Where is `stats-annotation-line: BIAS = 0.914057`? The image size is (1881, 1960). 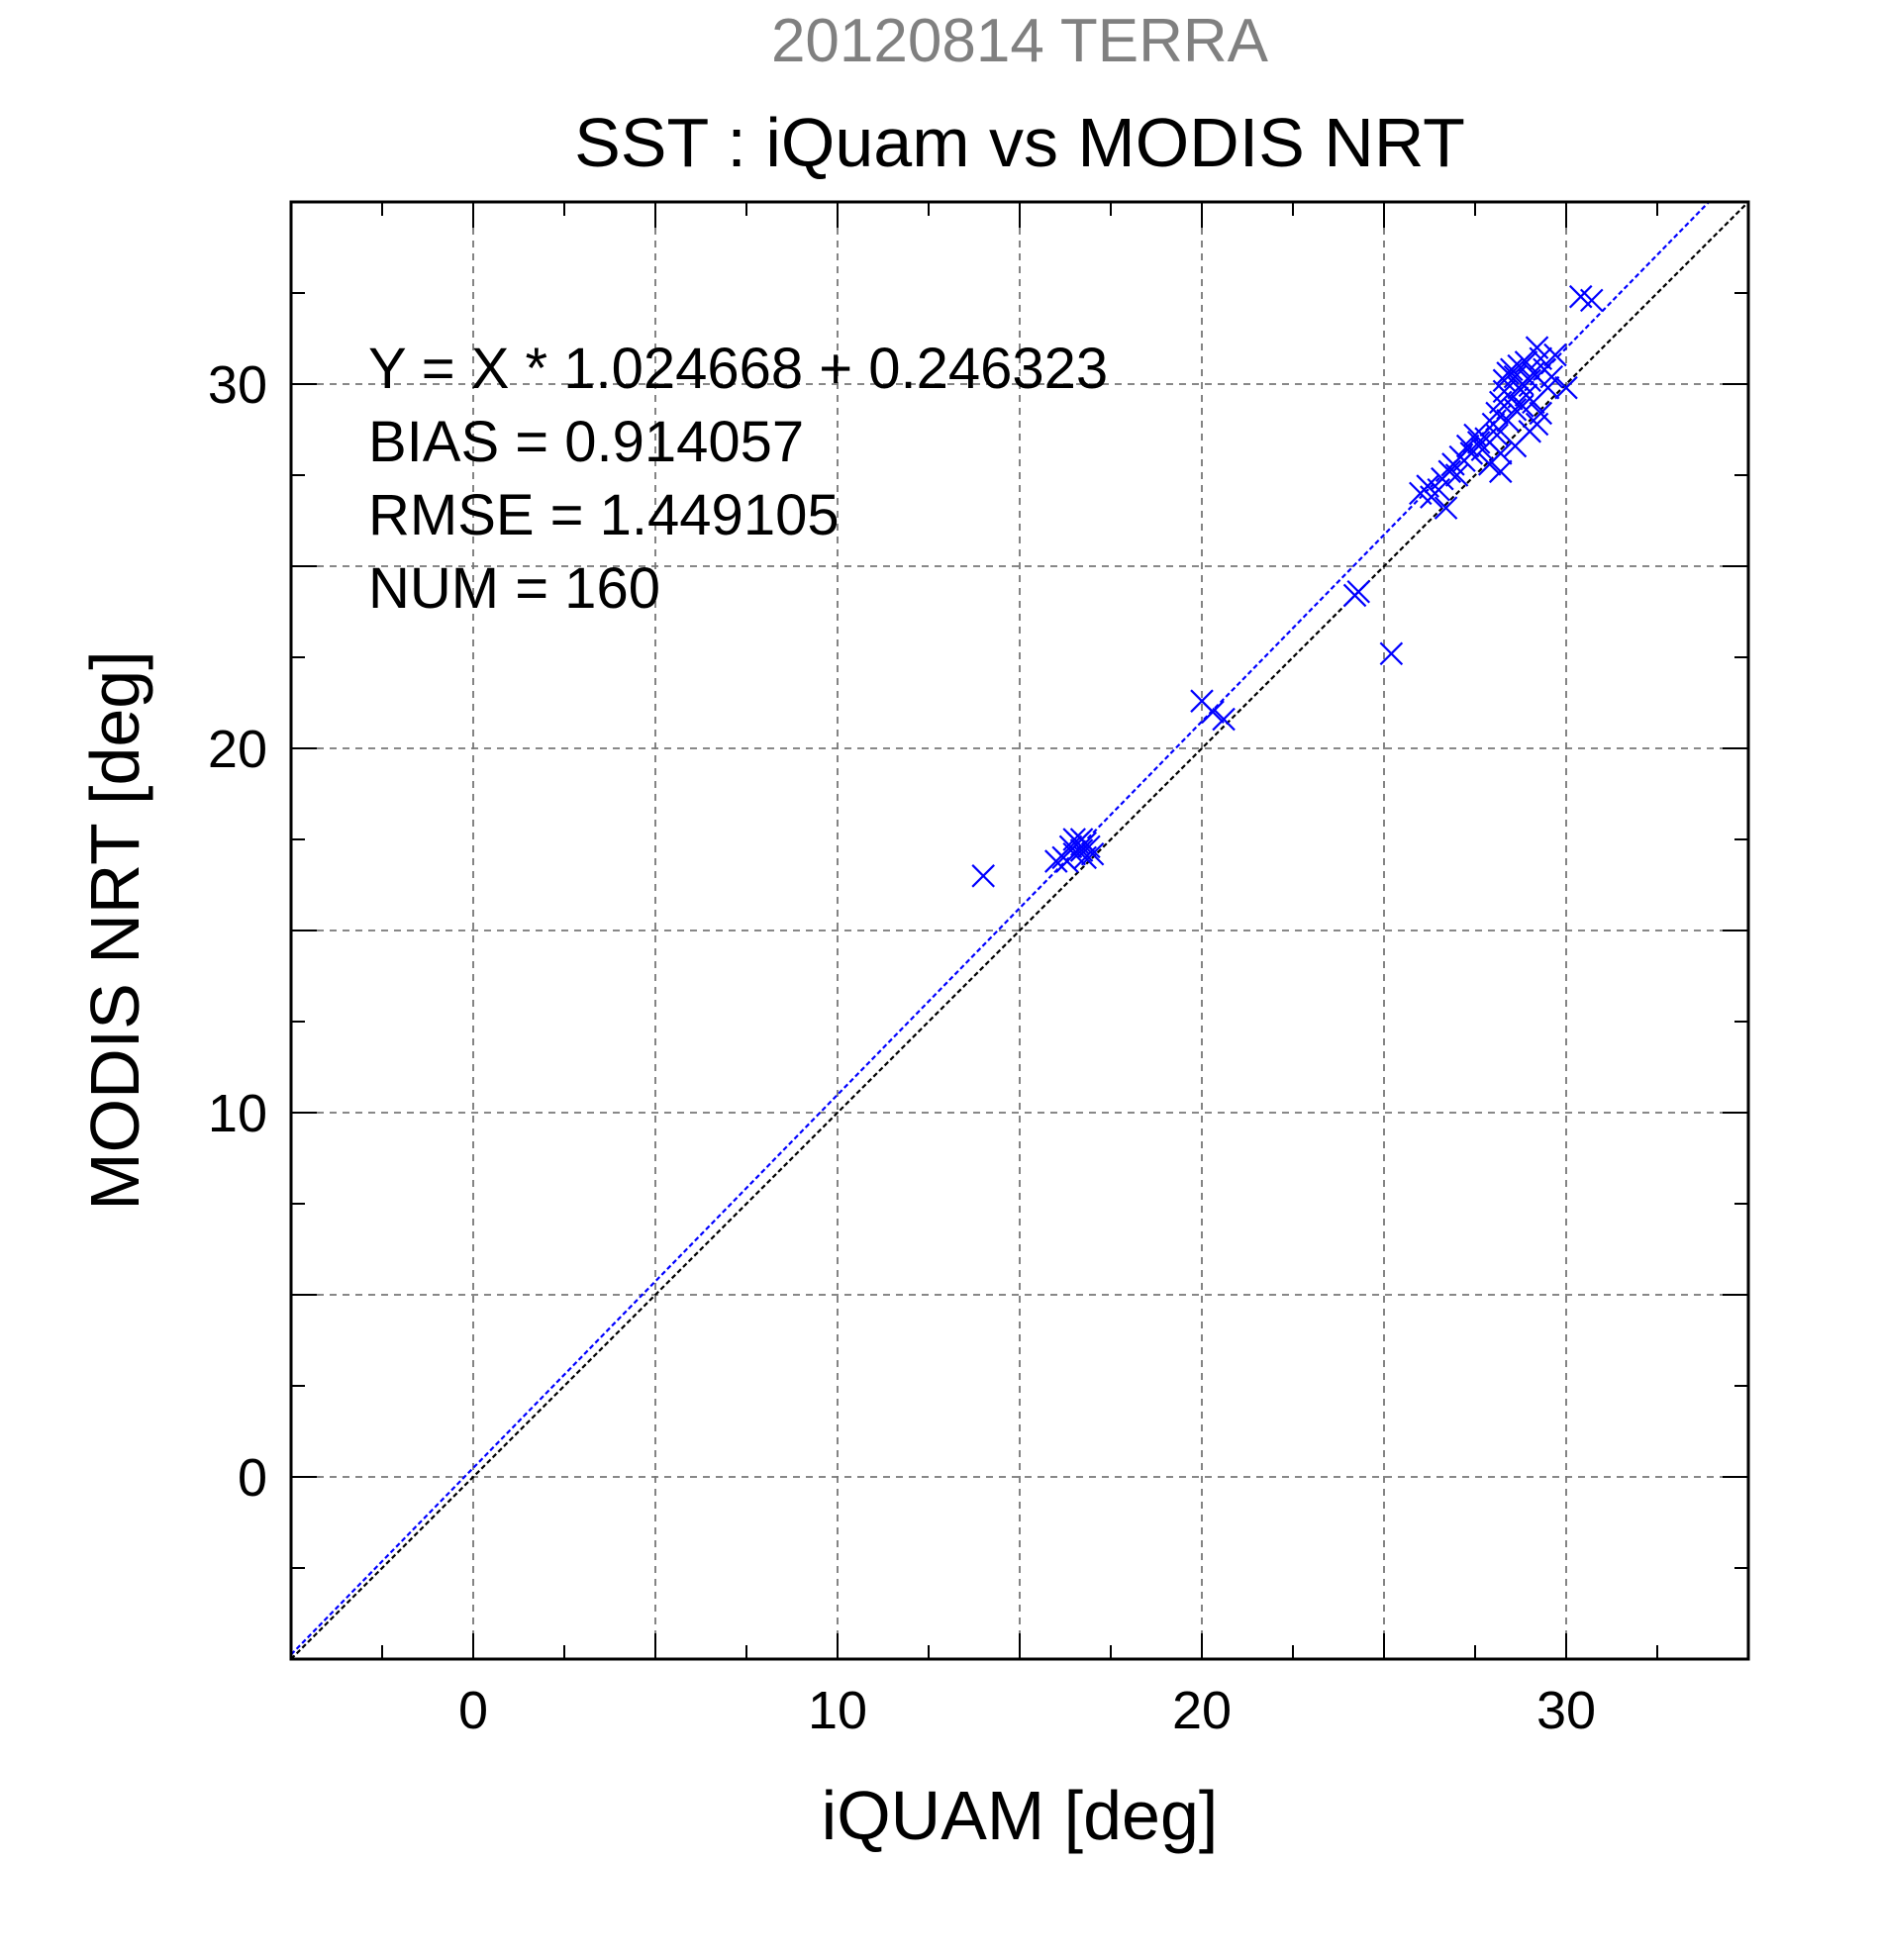
stats-annotation-line: BIAS = 0.914057 is located at coordinates (586, 442).